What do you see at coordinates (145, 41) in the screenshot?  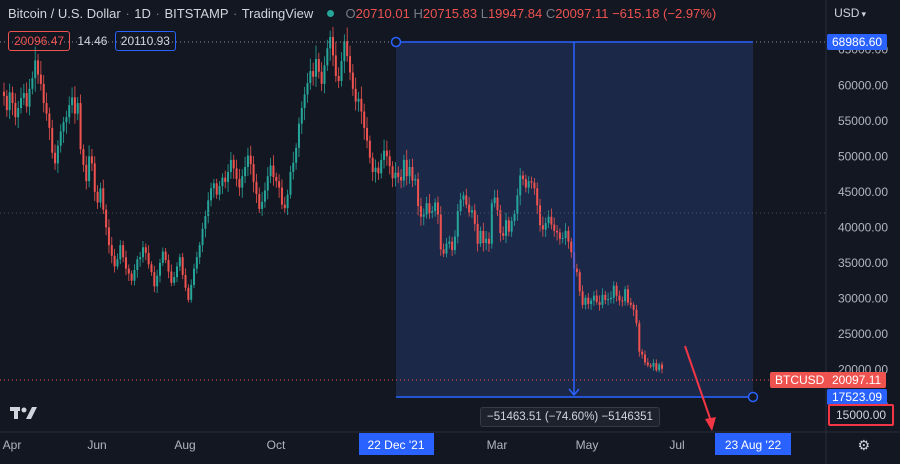 I see `buy-price-button: 20110.93` at bounding box center [145, 41].